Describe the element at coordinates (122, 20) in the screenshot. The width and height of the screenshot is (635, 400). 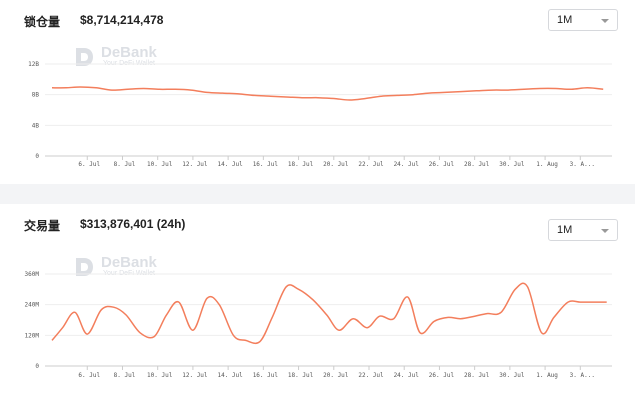
I see `tvl-value: $8,714,214,478` at that location.